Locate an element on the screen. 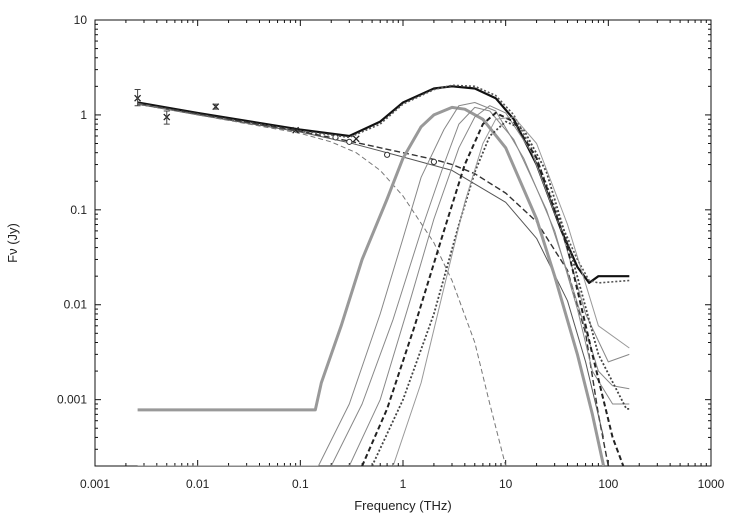 The width and height of the screenshot is (736, 521). y-tick-label: 0.01 is located at coordinates (76, 305).